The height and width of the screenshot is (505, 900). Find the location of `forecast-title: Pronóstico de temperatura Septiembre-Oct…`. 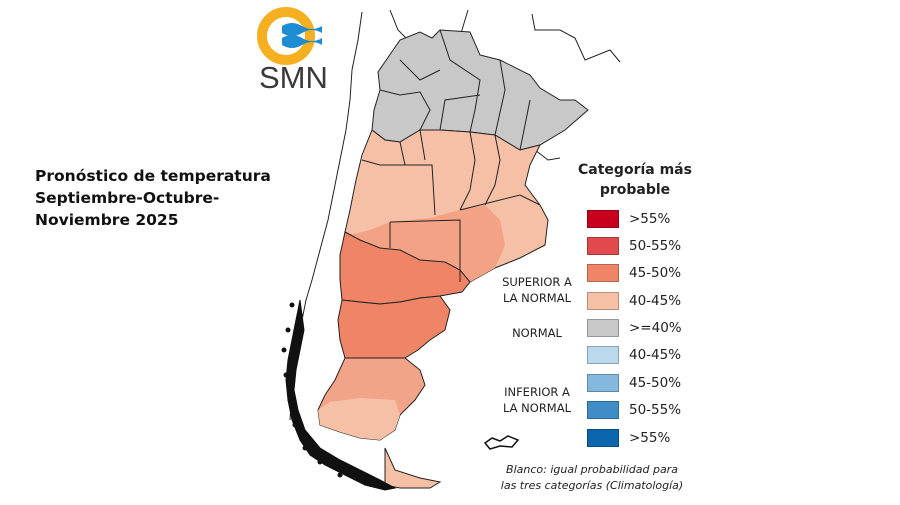

forecast-title: Pronóstico de temperatura Septiembre-Oct… is located at coordinates (153, 198).